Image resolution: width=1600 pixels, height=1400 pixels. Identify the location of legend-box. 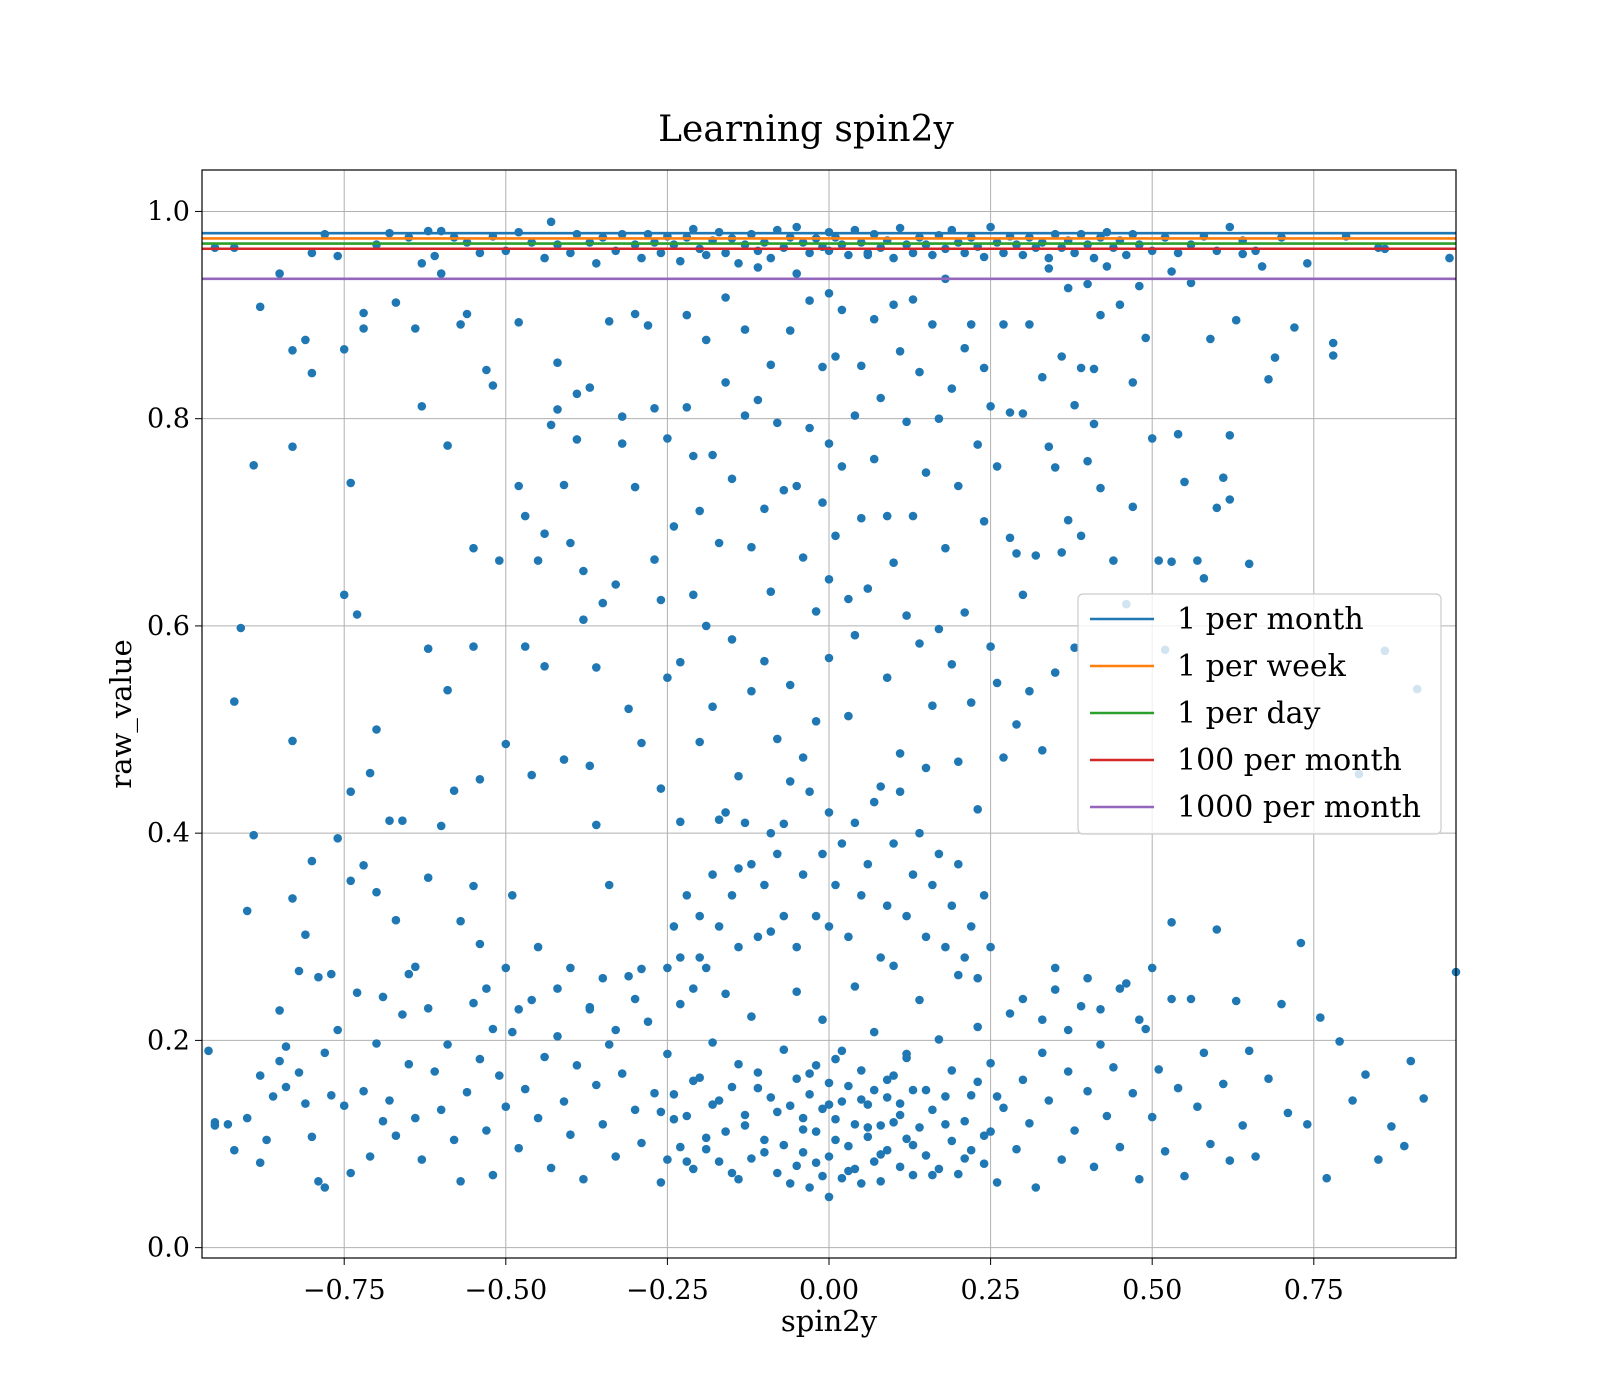
(1259, 714).